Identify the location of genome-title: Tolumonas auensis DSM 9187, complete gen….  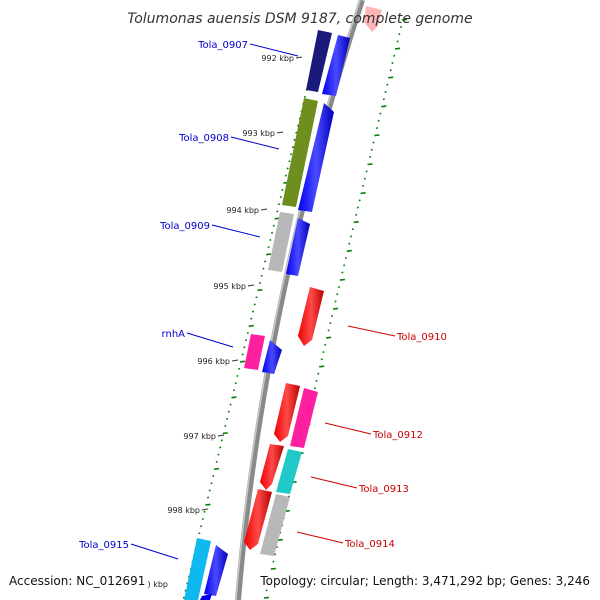
(299, 19).